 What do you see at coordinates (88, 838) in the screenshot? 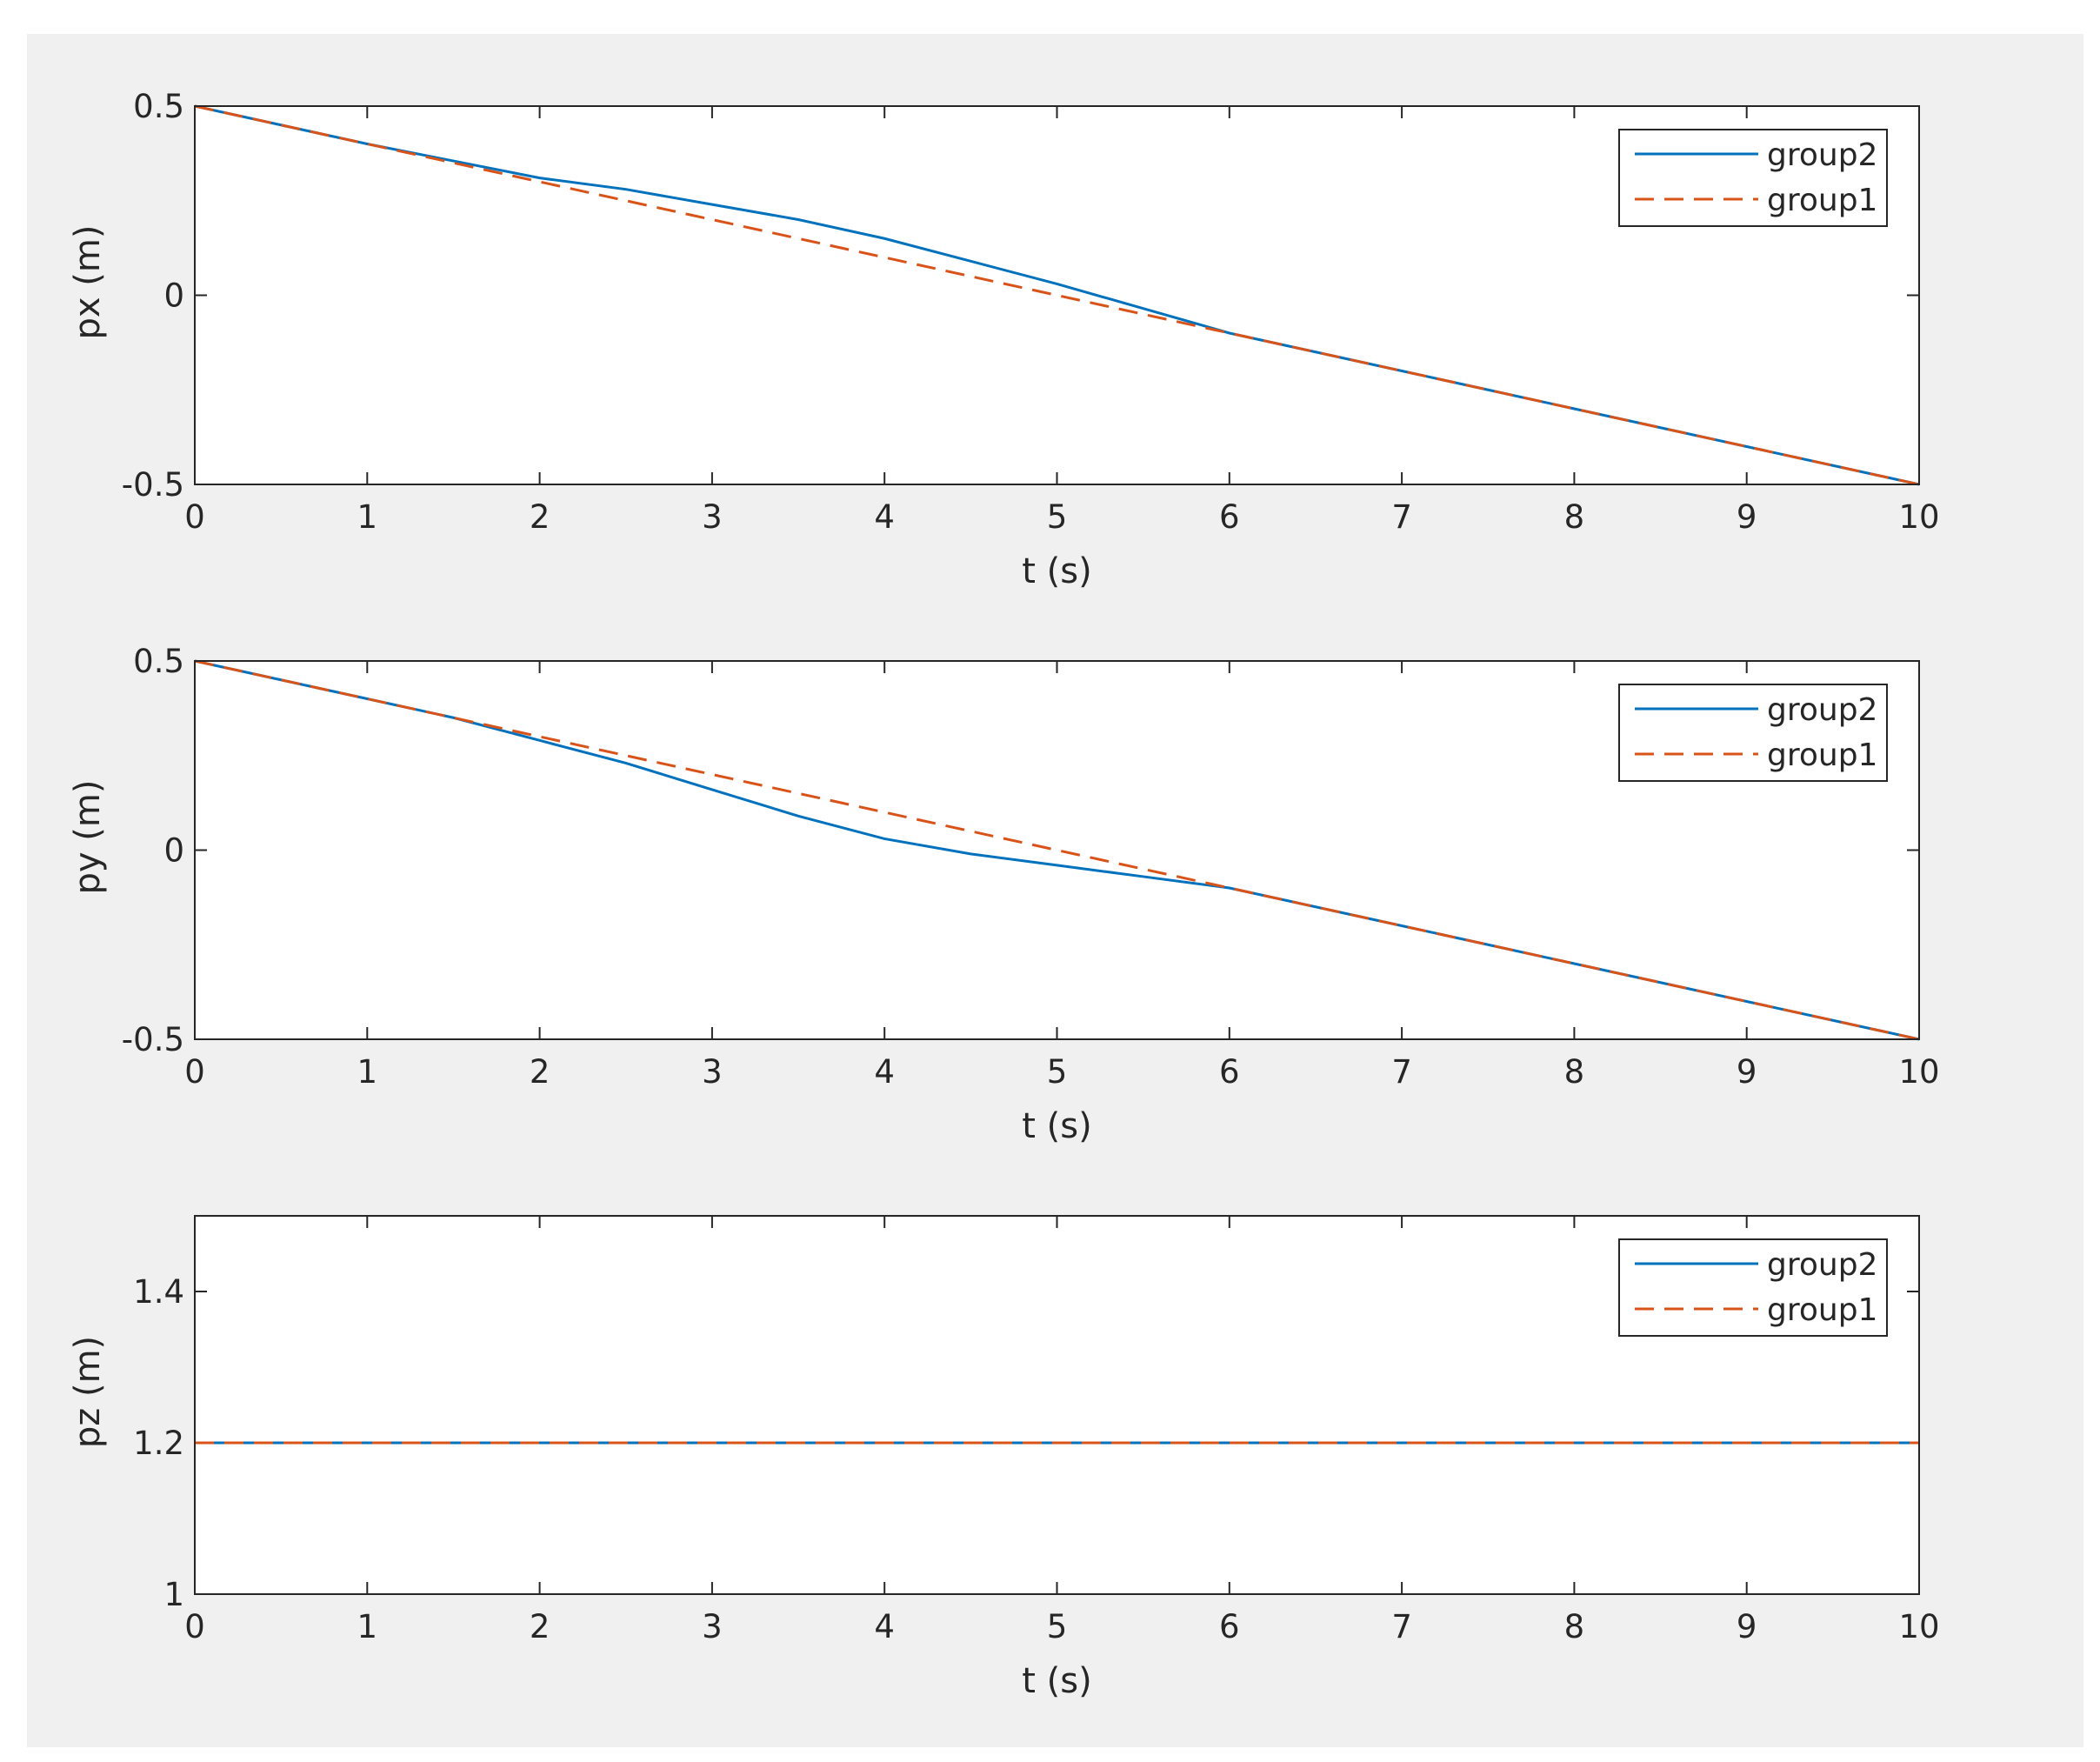
I see `y-axis-label: py (m)` at bounding box center [88, 838].